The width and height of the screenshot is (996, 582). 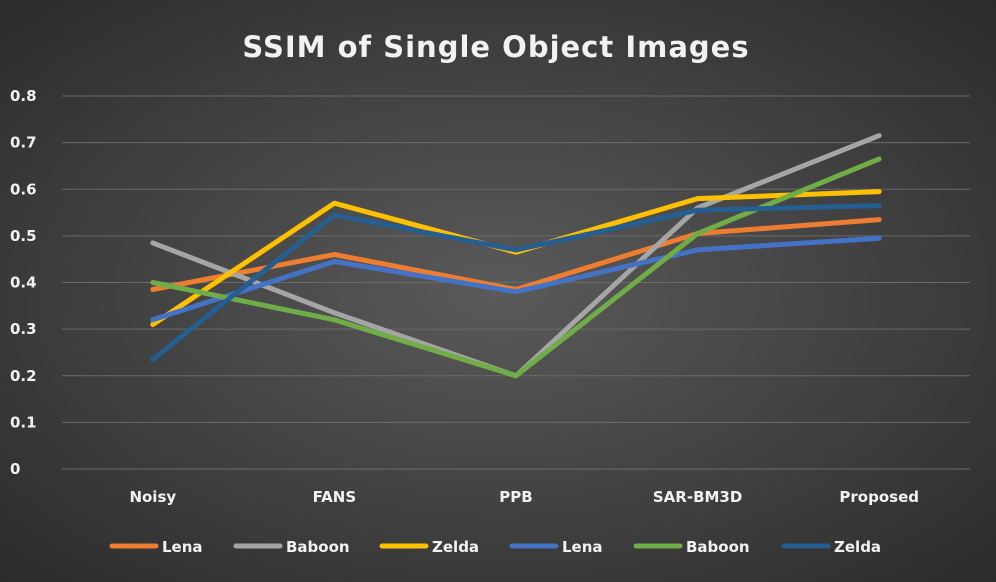 What do you see at coordinates (23, 189) in the screenshot?
I see `y-tick-label: 0.6` at bounding box center [23, 189].